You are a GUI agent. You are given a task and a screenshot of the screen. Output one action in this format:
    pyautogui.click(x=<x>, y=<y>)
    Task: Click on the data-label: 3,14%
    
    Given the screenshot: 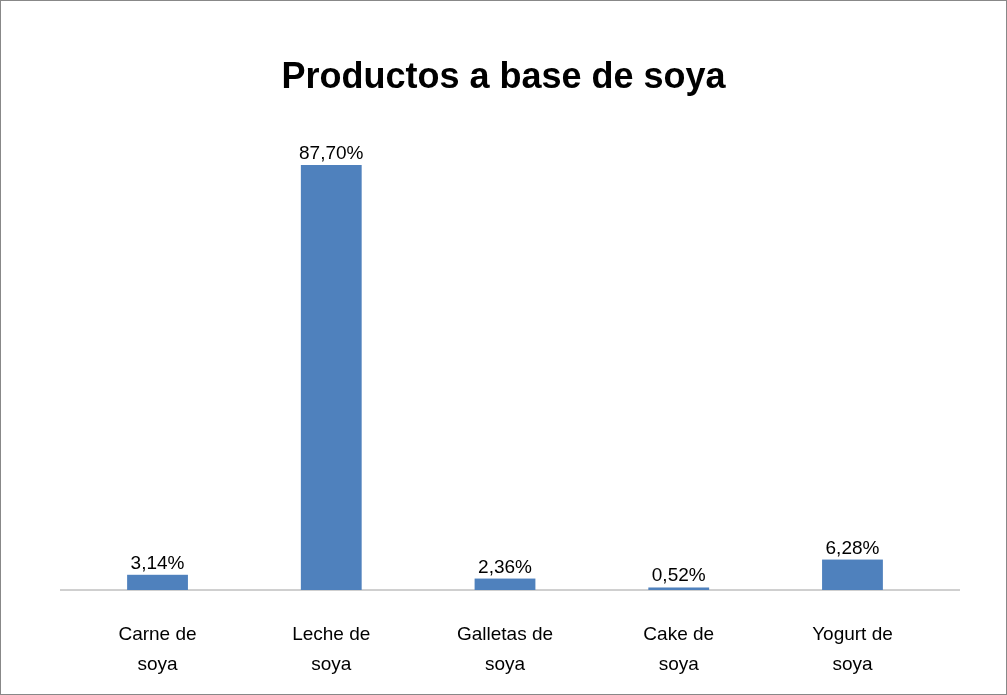 What is the action you would take?
    pyautogui.click(x=157, y=562)
    